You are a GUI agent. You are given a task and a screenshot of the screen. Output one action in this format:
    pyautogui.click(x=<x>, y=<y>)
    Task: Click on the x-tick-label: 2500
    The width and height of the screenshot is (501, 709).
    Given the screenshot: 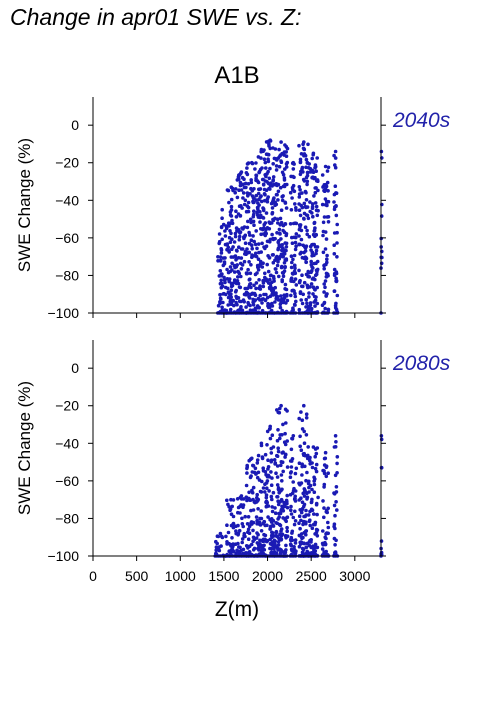 What is the action you would take?
    pyautogui.click(x=311, y=576)
    